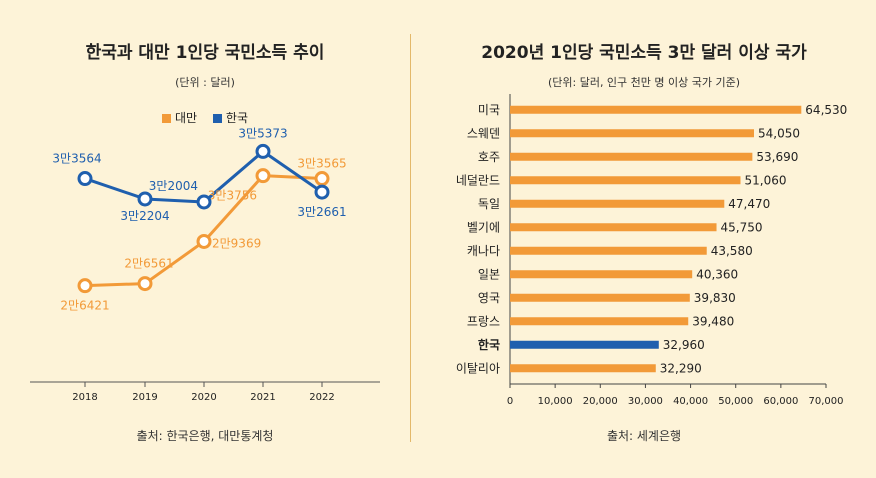  Describe the element at coordinates (483, 227) in the screenshot. I see `category-label: 벨기에` at that location.